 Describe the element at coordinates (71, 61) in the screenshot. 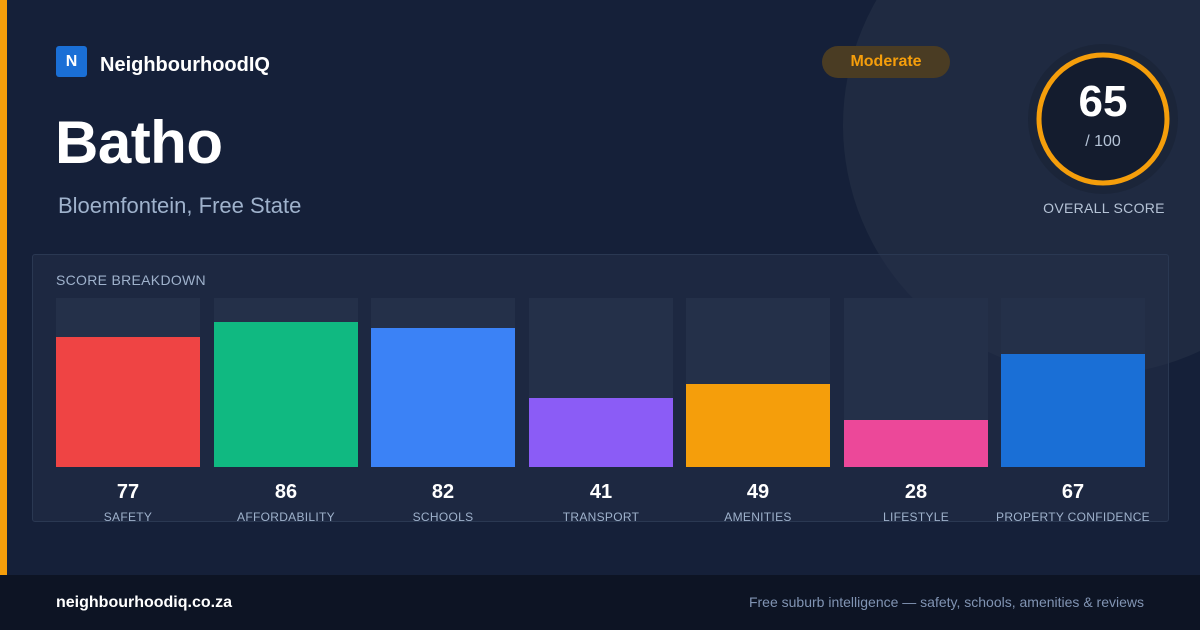

I see `brand-logo: N` at that location.